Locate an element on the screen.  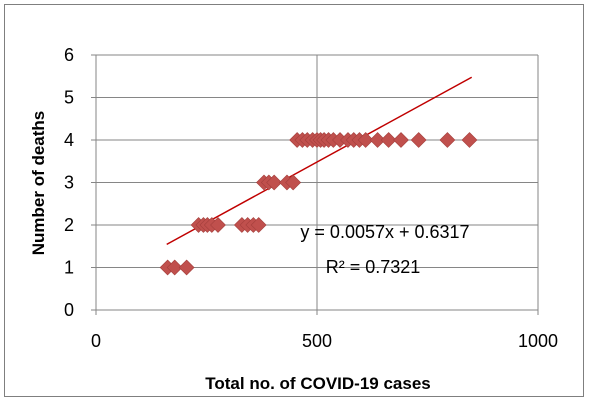
y-tick-label: 0 is located at coordinates (69, 310).